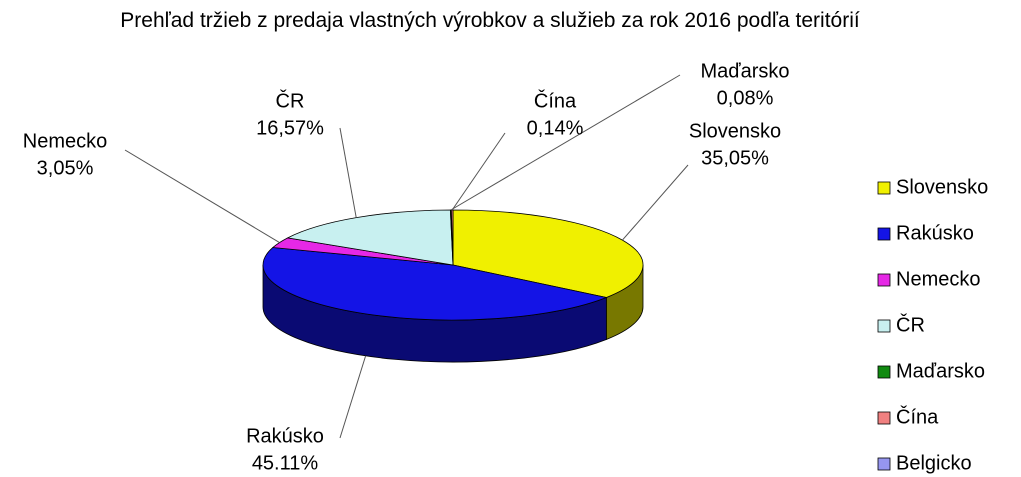 This screenshot has width=1021, height=477. What do you see at coordinates (65, 168) in the screenshot?
I see `data-label: 3,05%` at bounding box center [65, 168].